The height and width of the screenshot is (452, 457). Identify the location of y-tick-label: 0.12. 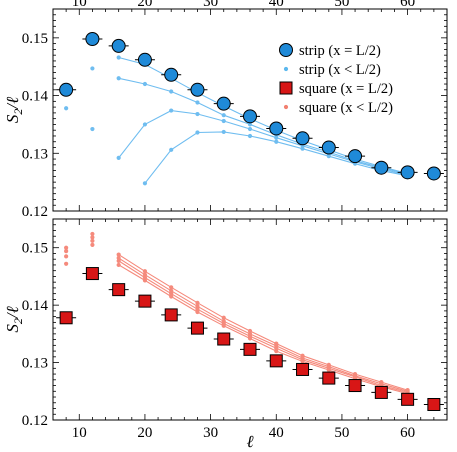
(35, 421).